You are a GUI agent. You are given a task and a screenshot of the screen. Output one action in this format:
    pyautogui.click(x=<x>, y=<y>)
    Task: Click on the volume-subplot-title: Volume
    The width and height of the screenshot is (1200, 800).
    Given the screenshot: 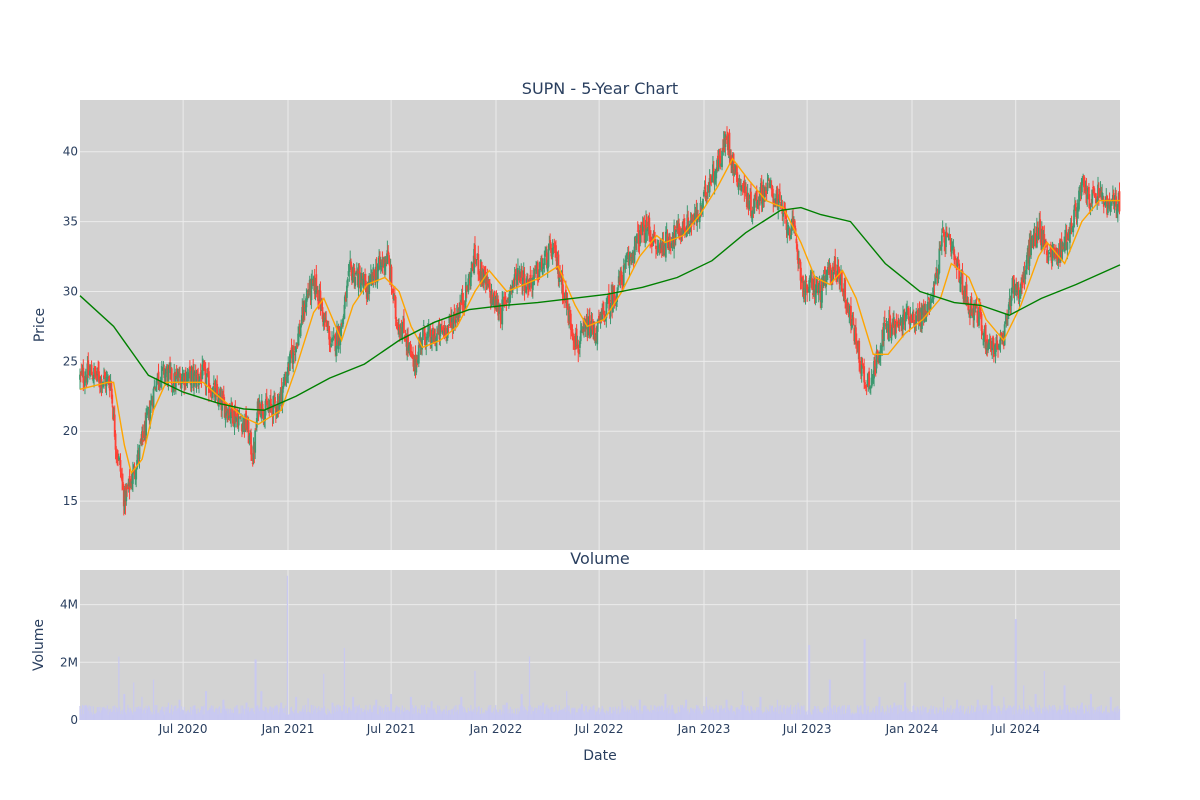 What is the action you would take?
    pyautogui.click(x=600, y=558)
    